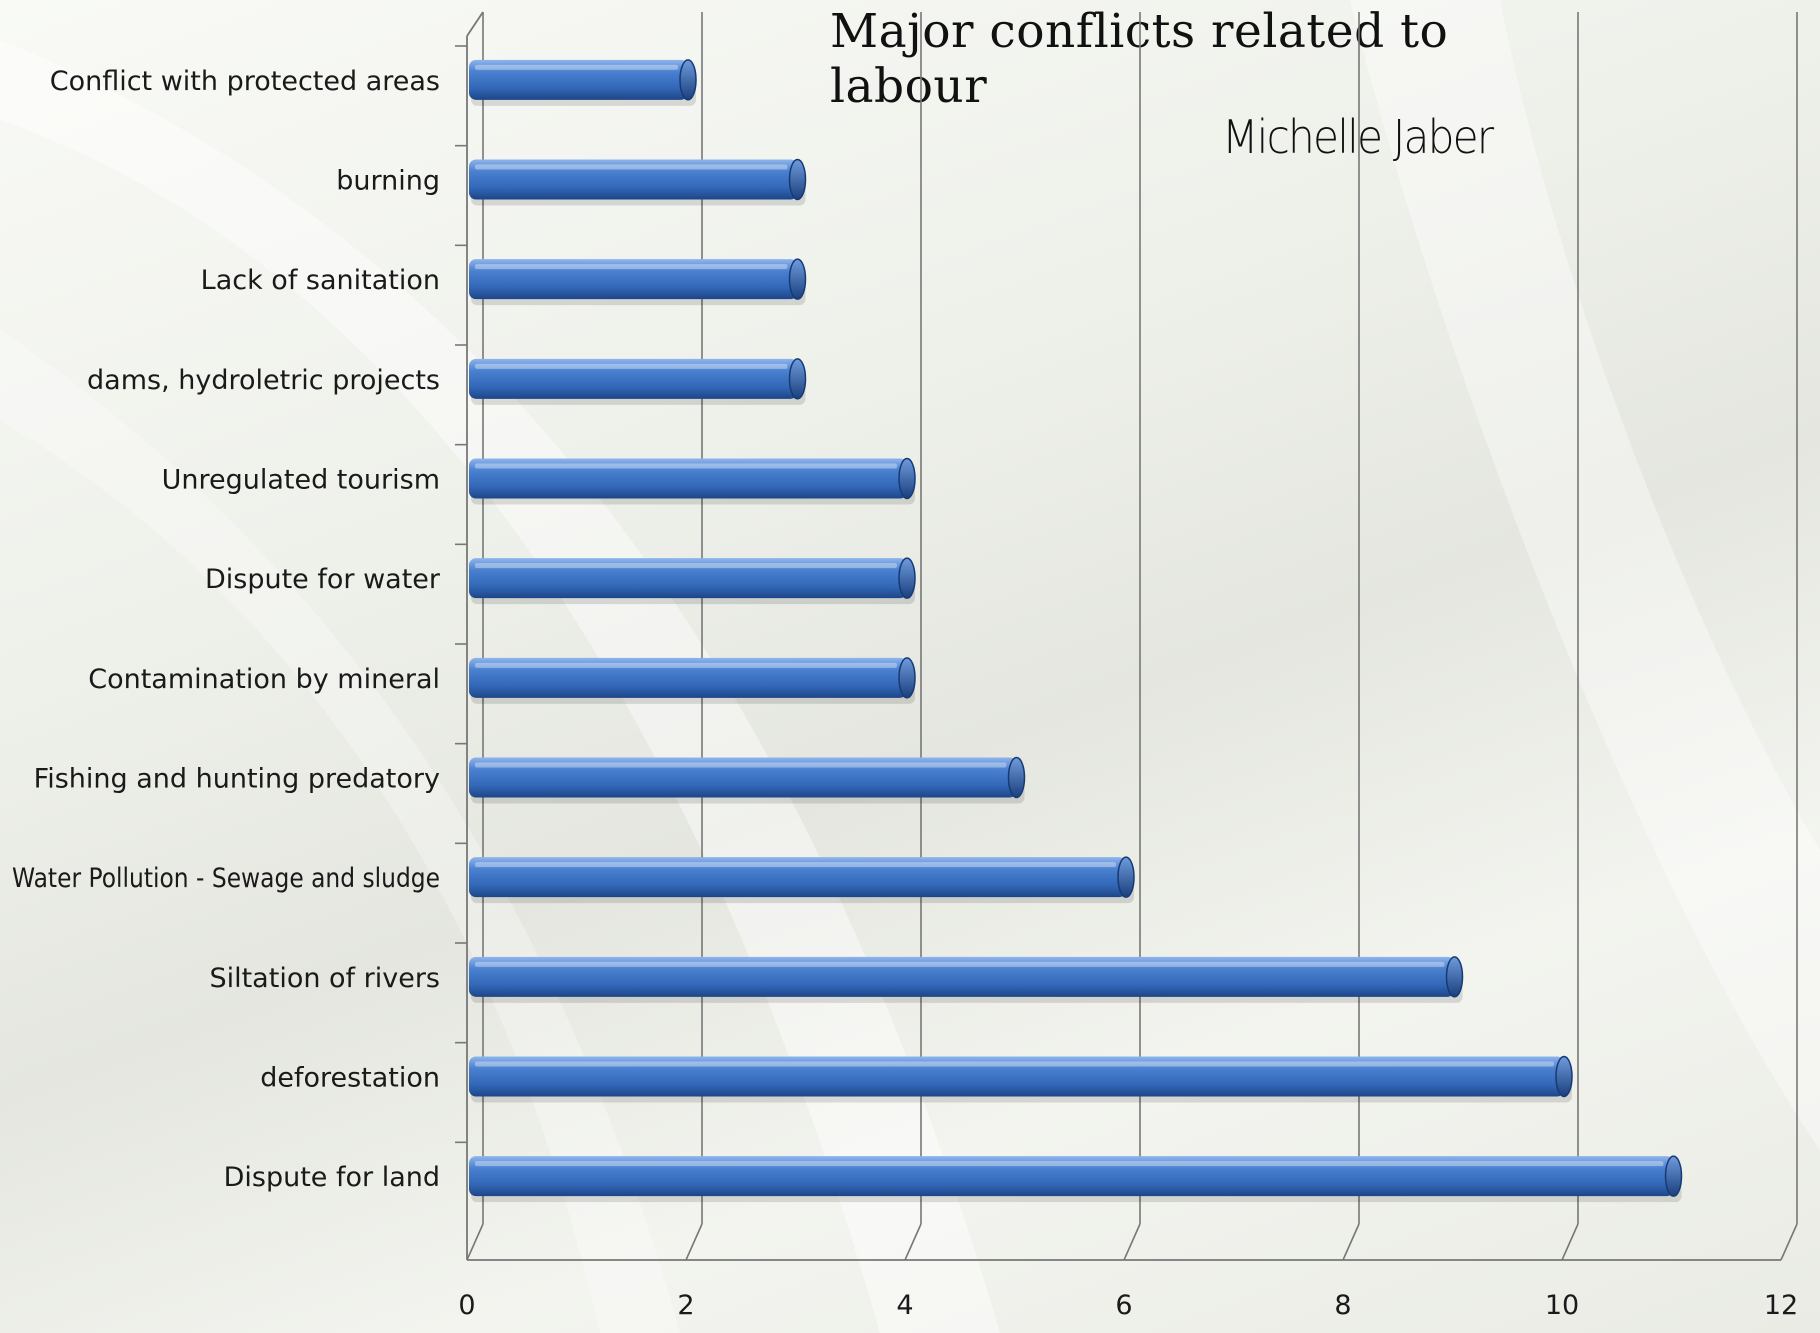 This screenshot has width=1820, height=1333. I want to click on category-label-9: Water Pollution - Sewage and sludge, so click(226, 878).